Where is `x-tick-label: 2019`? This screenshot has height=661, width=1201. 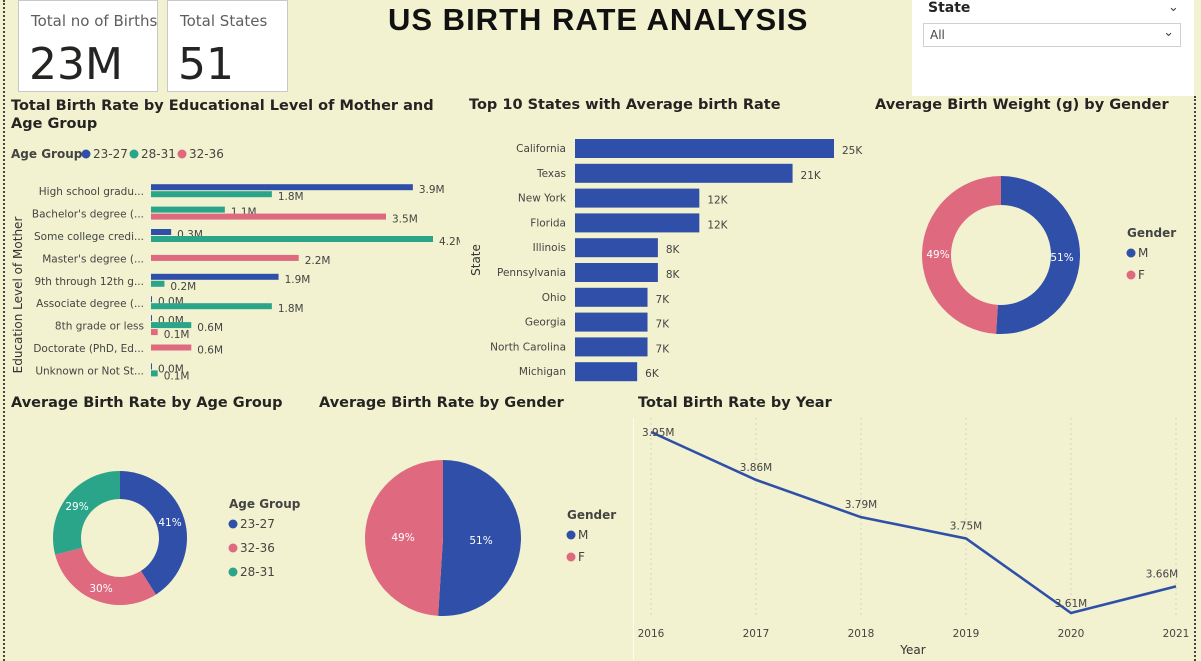 x-tick-label: 2019 is located at coordinates (966, 634).